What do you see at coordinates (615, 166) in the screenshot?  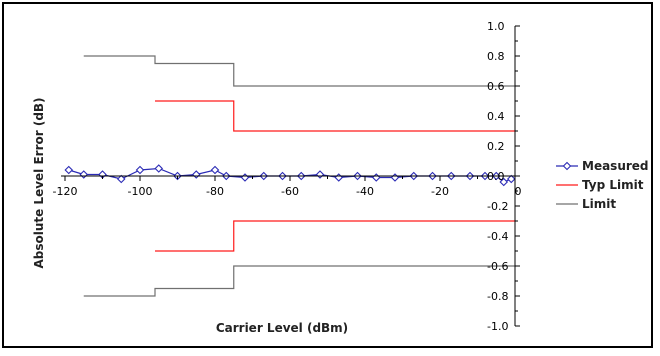 I see `legend-label-0: Measured` at bounding box center [615, 166].